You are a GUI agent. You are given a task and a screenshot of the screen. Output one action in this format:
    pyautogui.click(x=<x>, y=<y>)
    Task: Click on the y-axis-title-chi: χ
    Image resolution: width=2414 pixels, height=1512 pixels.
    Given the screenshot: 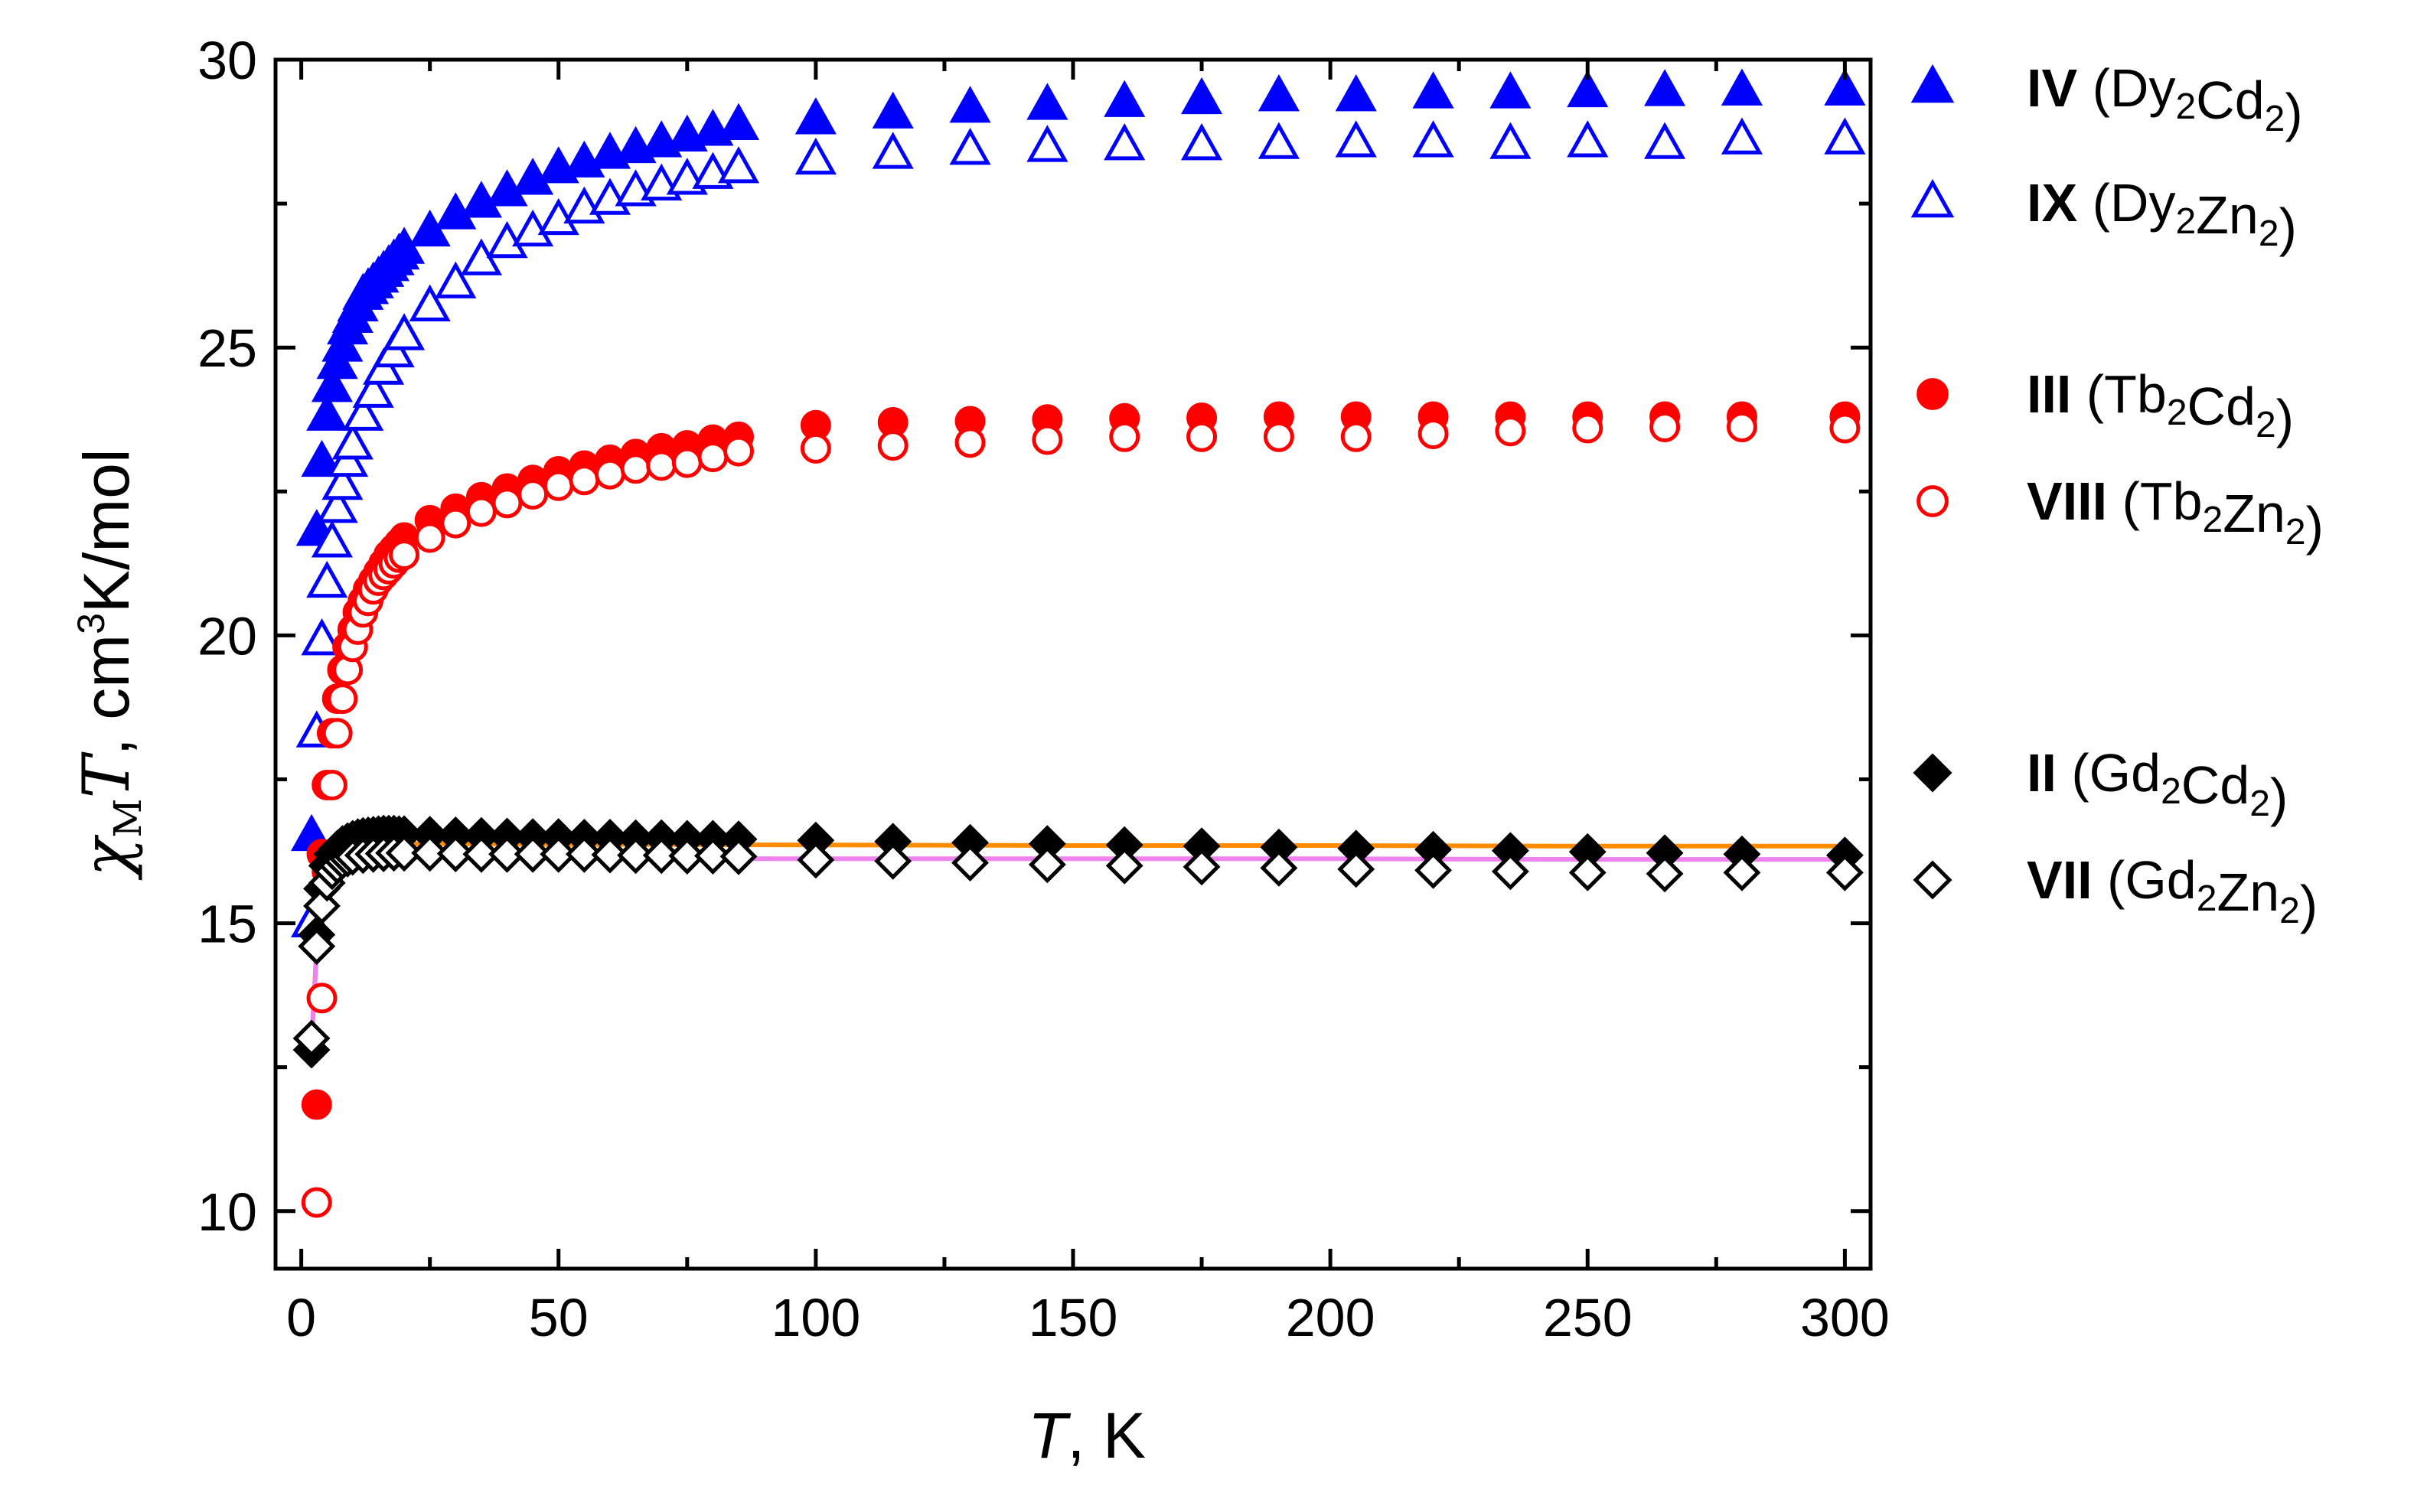 What is the action you would take?
    pyautogui.click(x=107, y=858)
    